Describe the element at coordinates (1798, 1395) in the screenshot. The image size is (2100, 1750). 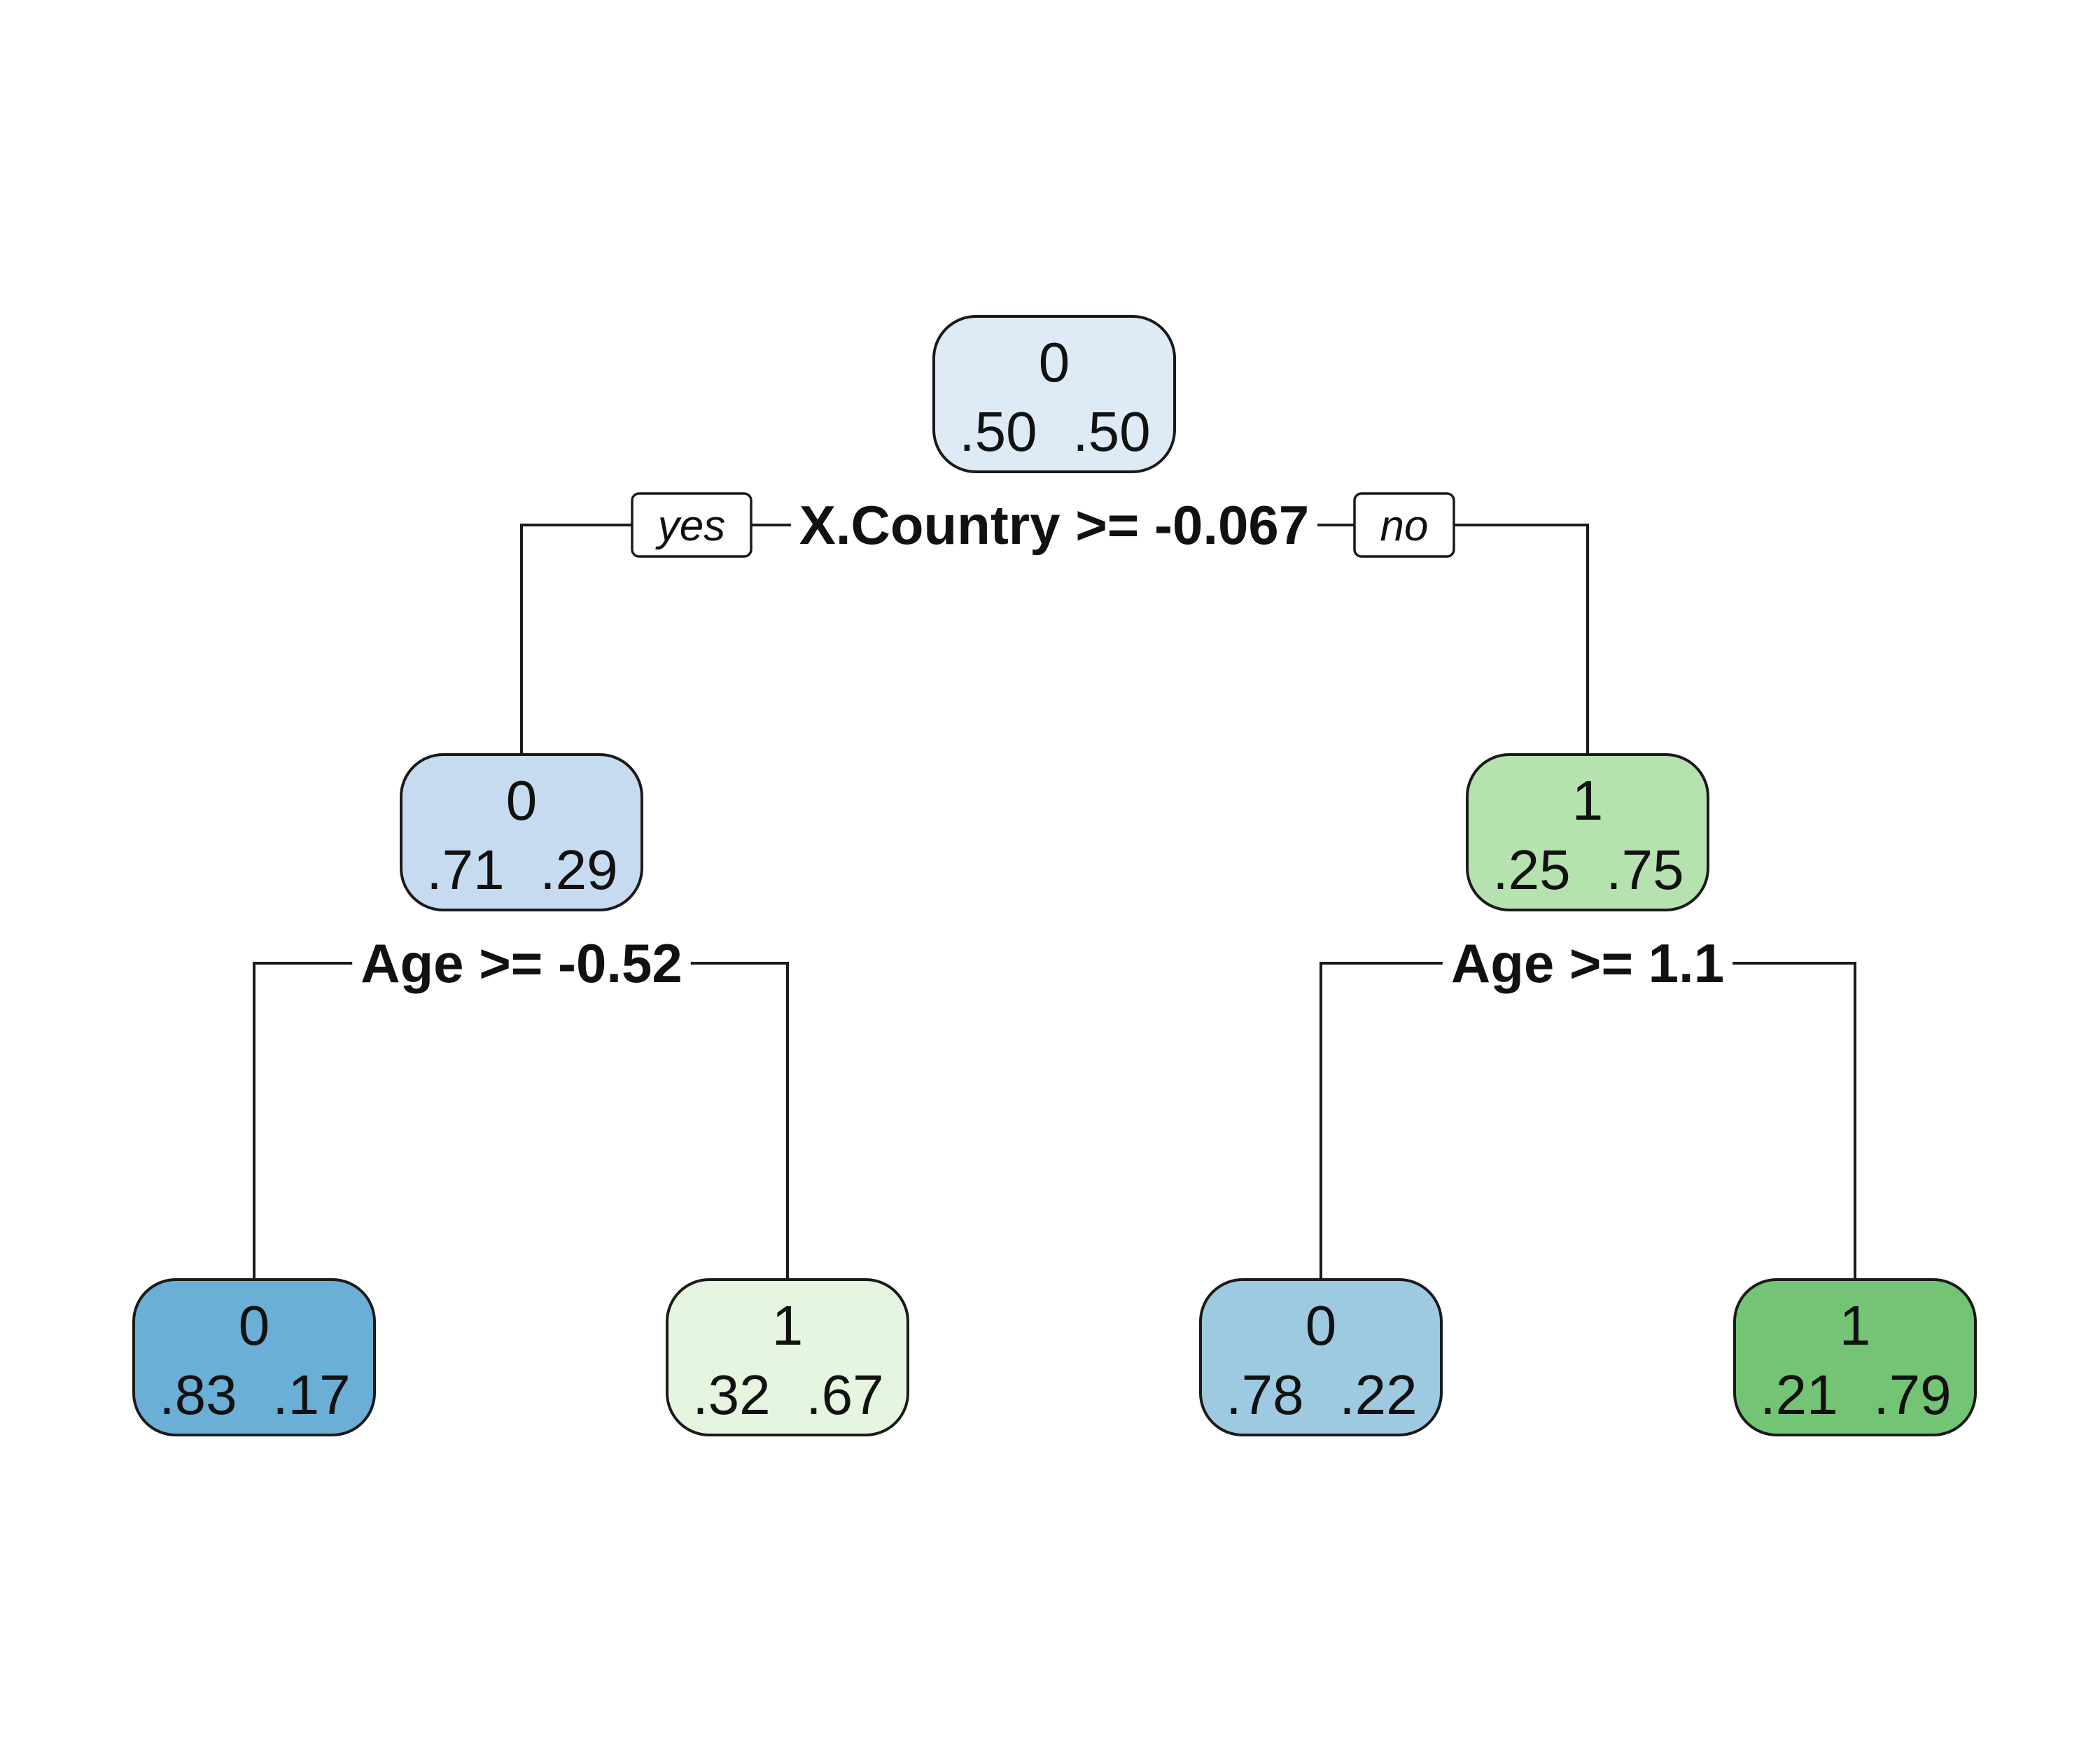
I see `node-prob-class-0: .21` at that location.